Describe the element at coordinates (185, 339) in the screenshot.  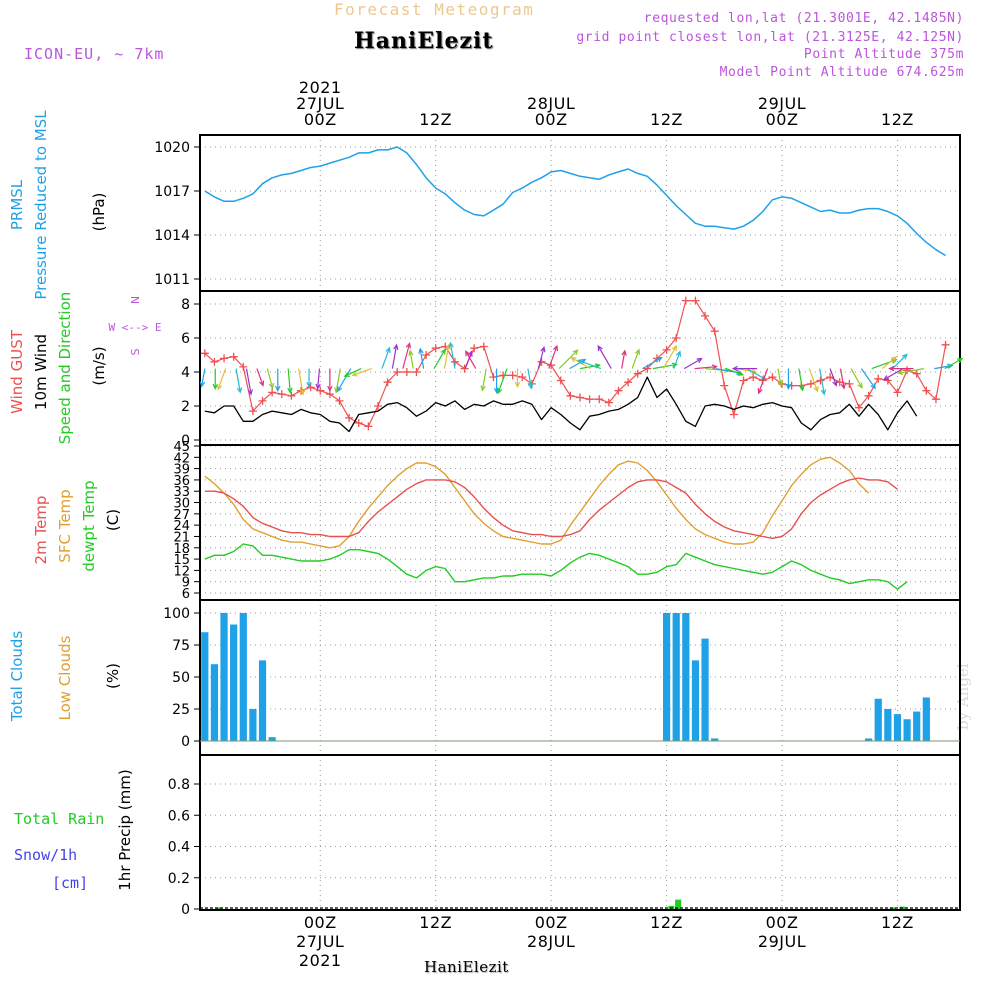
I see `tick-label: 6` at that location.